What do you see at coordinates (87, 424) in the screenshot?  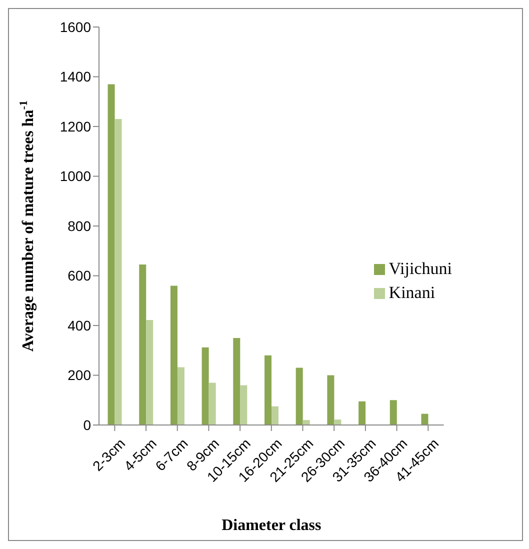 I see `y-tick-label: 0` at bounding box center [87, 424].